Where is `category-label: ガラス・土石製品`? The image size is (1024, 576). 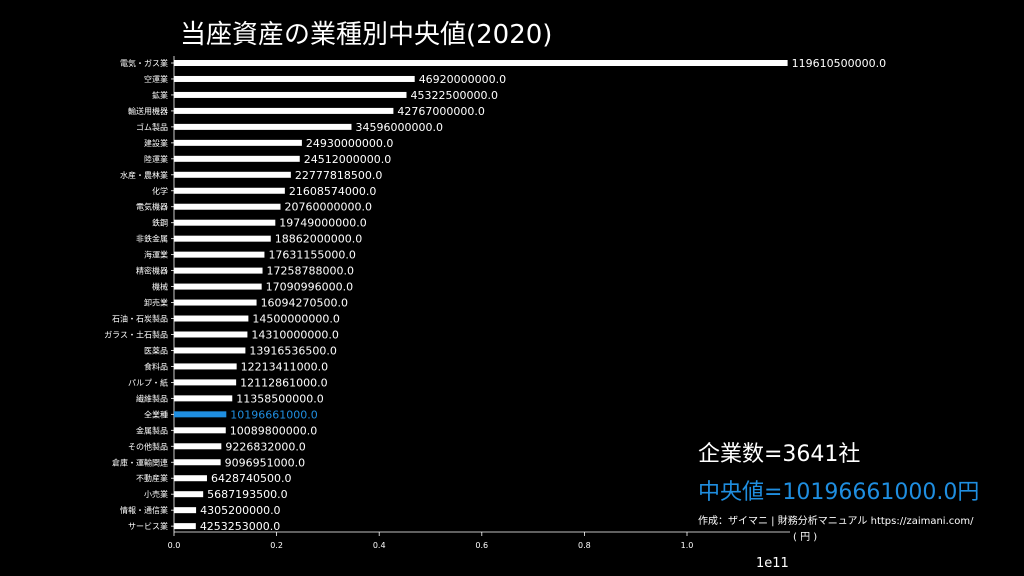 category-label: ガラス・土石製品 is located at coordinates (136, 334).